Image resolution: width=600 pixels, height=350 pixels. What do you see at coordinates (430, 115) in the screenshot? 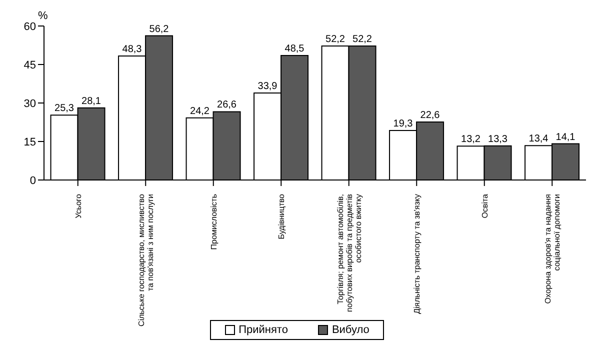
I see `data-label: 22,6` at bounding box center [430, 115].